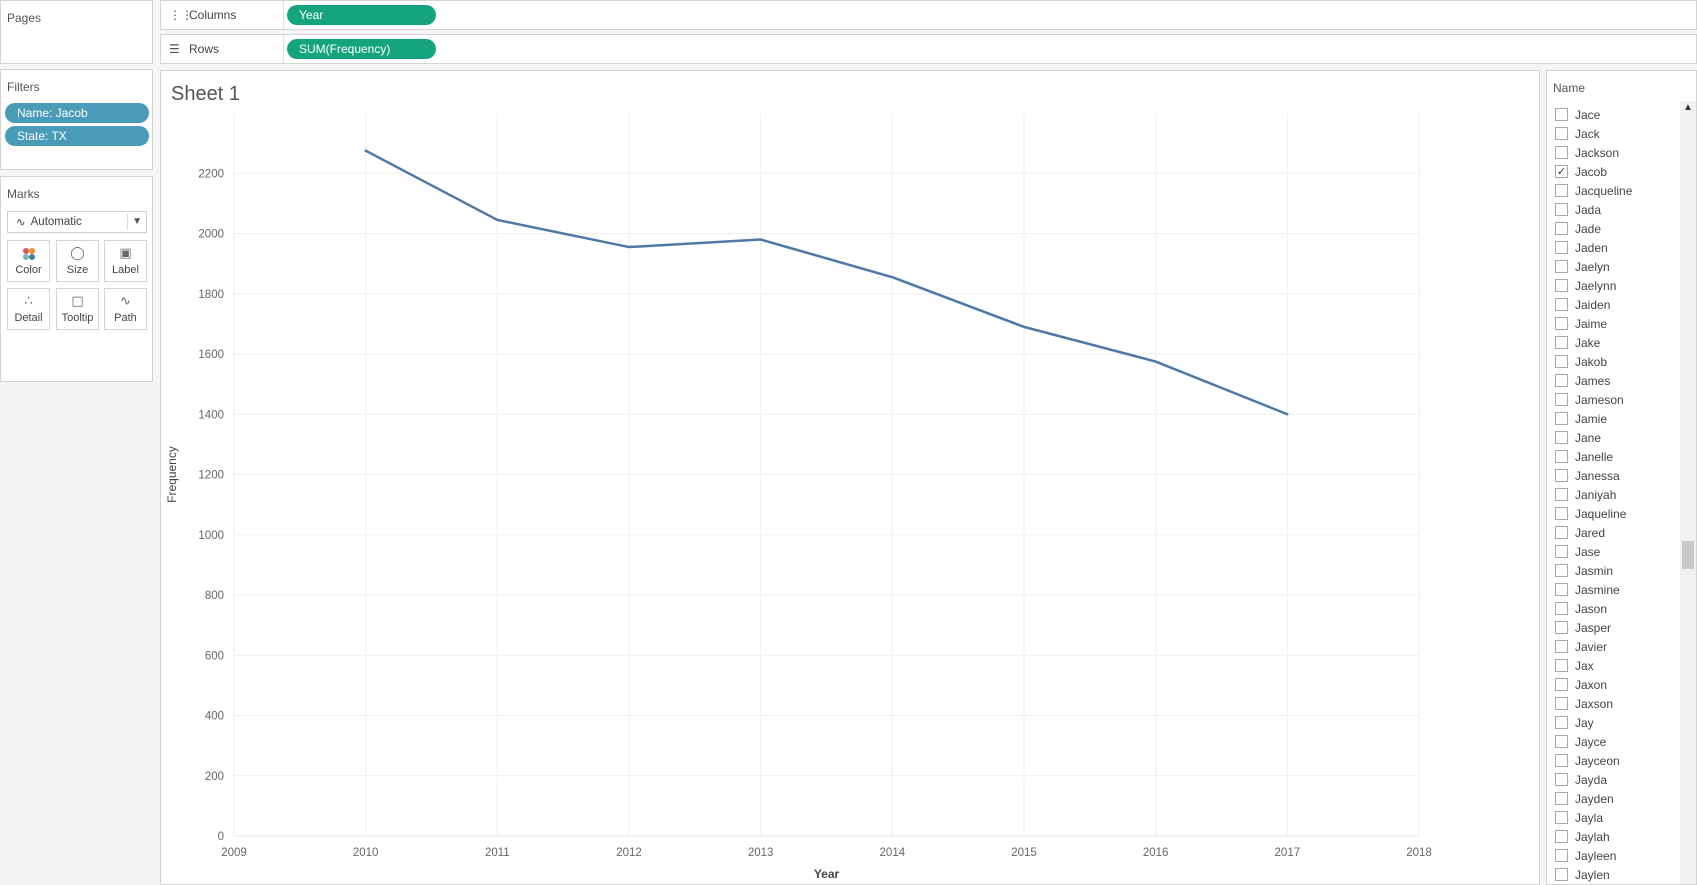  What do you see at coordinates (1583, 627) in the screenshot?
I see `name-filter-item: Jasper` at bounding box center [1583, 627].